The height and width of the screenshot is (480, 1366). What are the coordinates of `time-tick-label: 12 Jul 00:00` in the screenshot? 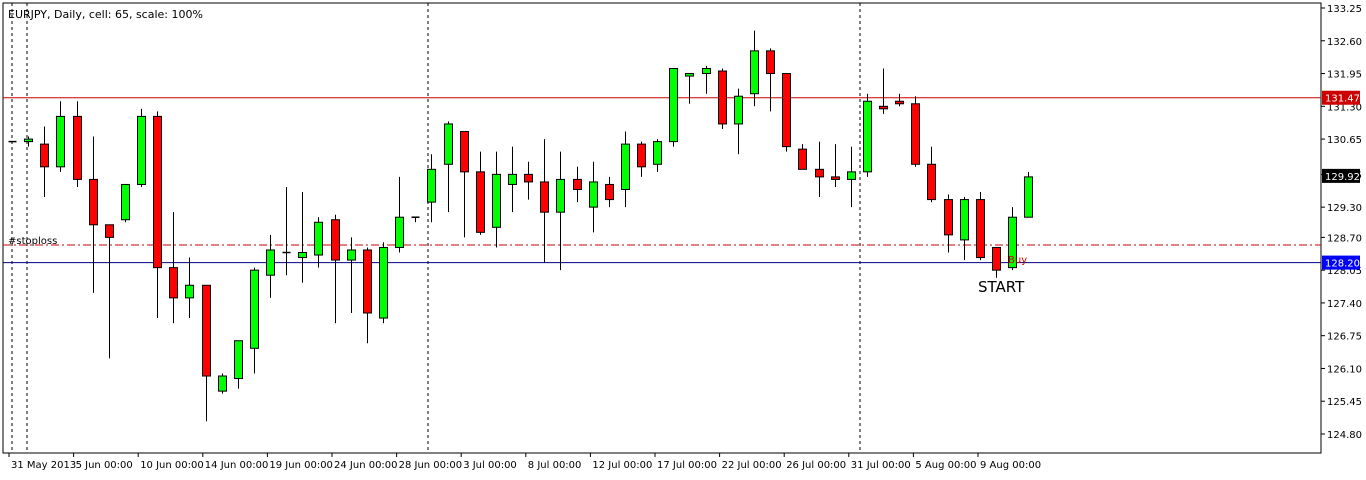 It's located at (622, 465).